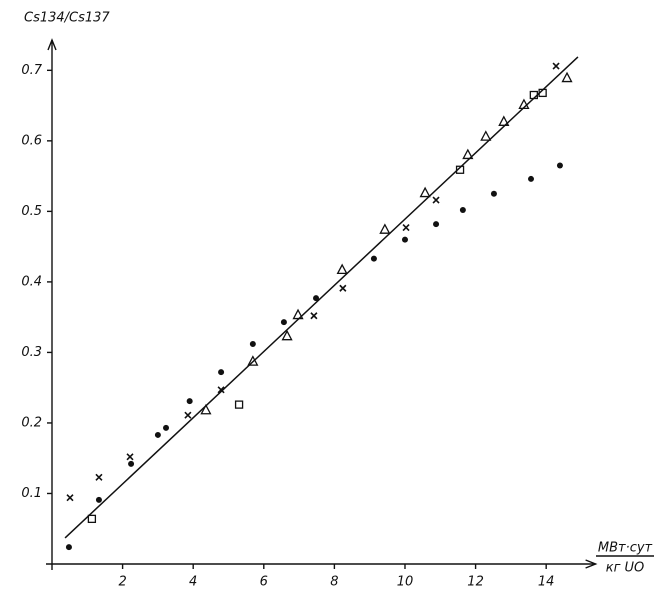  I want to click on x-tick-label: 4, so click(193, 582).